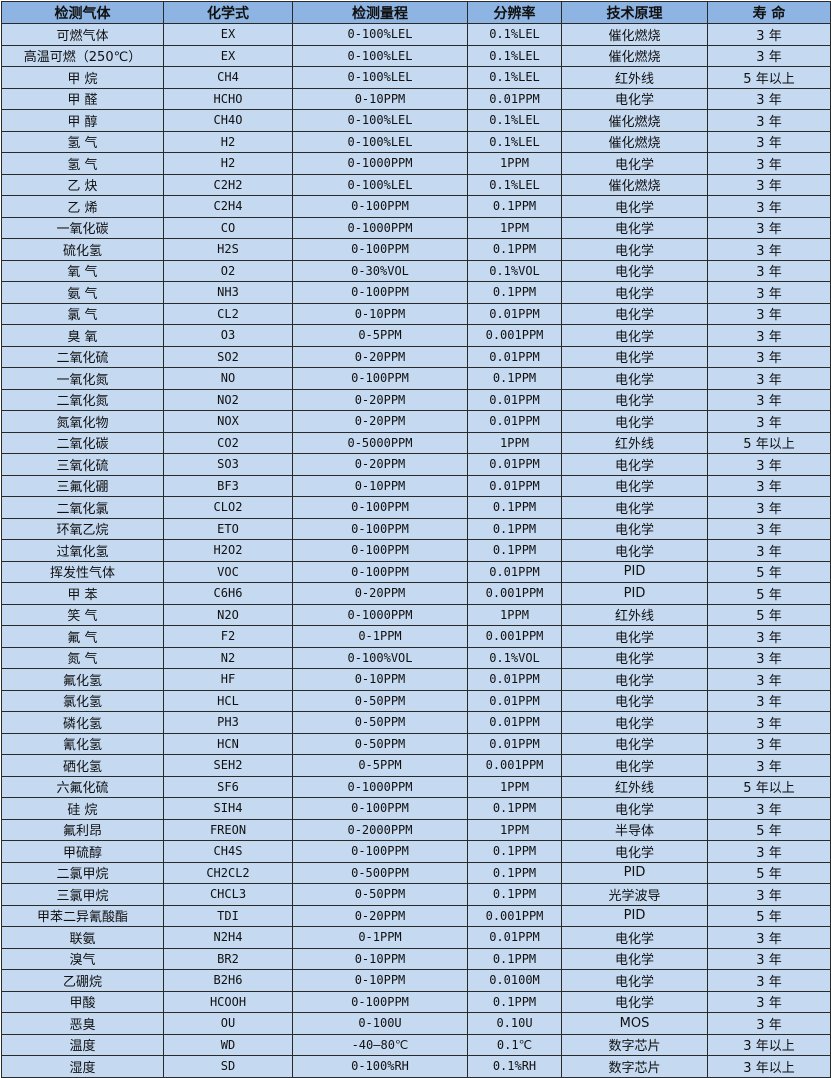  What do you see at coordinates (82, 34) in the screenshot?
I see `cell-gas: 可燃气体` at bounding box center [82, 34].